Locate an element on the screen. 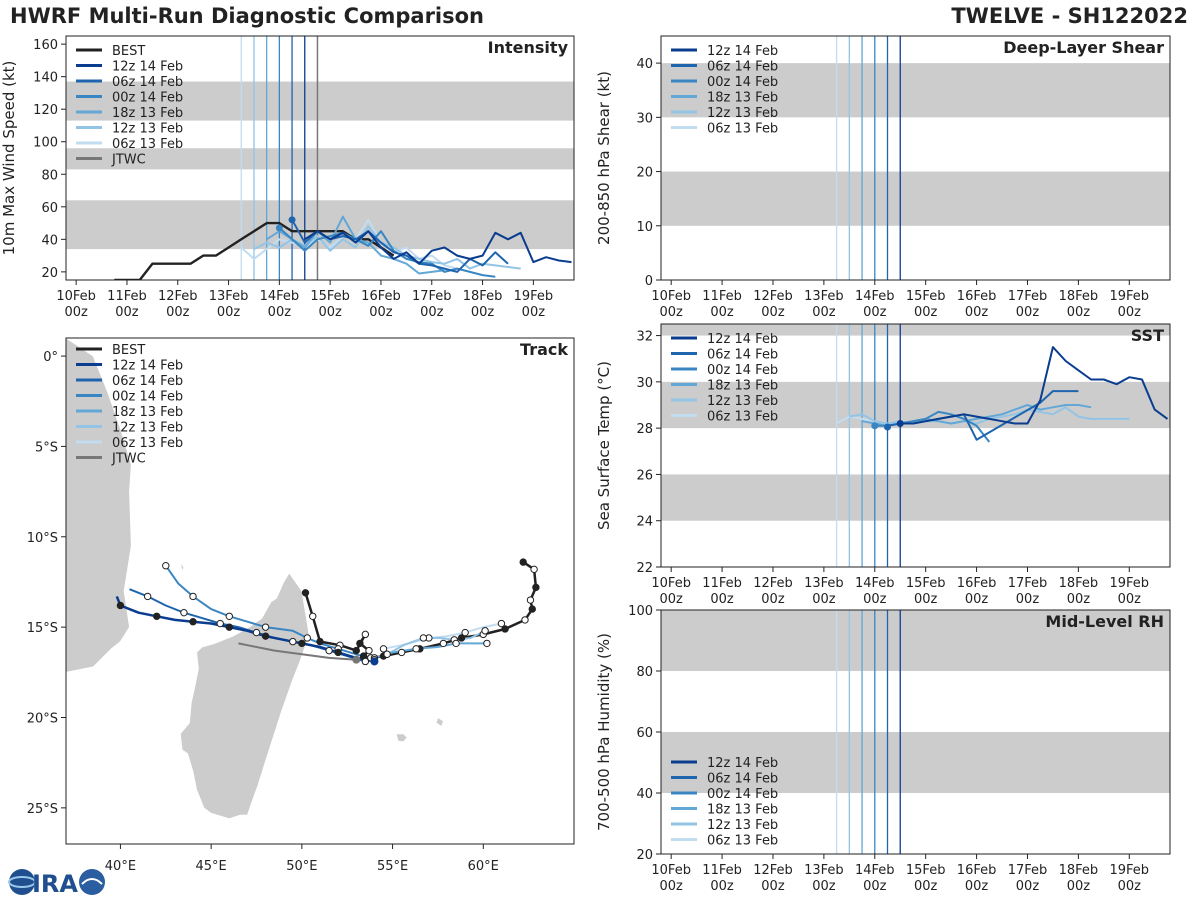  legend-label: 12z 14 Feb is located at coordinates (742, 51).